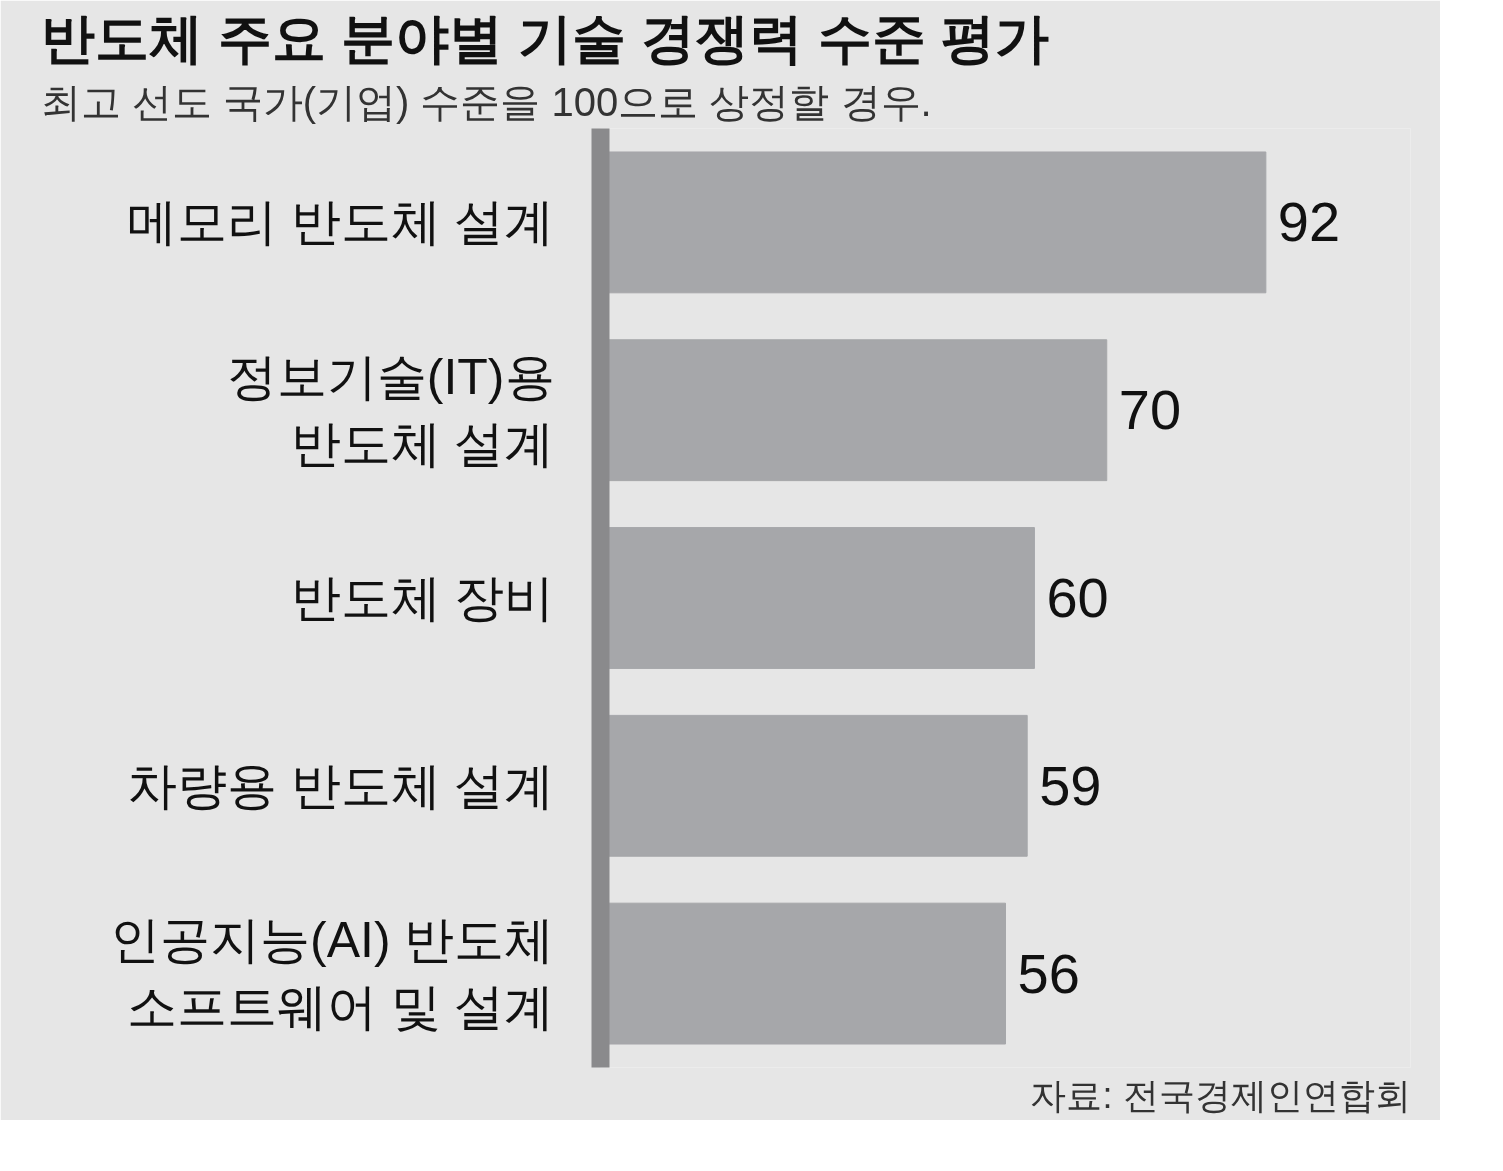  Describe the element at coordinates (486, 101) in the screenshot. I see `chart-subtitle: 최고 선도 국가(기업) 수준을 100으로 상정할 경우.` at that location.